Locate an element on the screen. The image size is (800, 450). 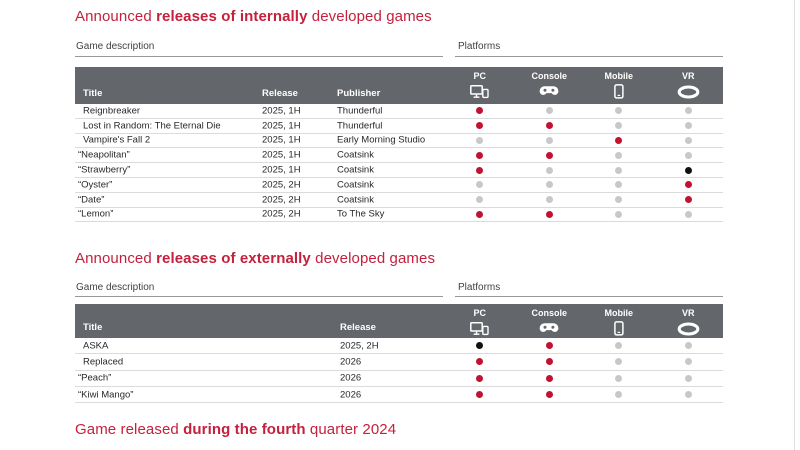
platform-column-pc: PC is located at coordinates (480, 85).